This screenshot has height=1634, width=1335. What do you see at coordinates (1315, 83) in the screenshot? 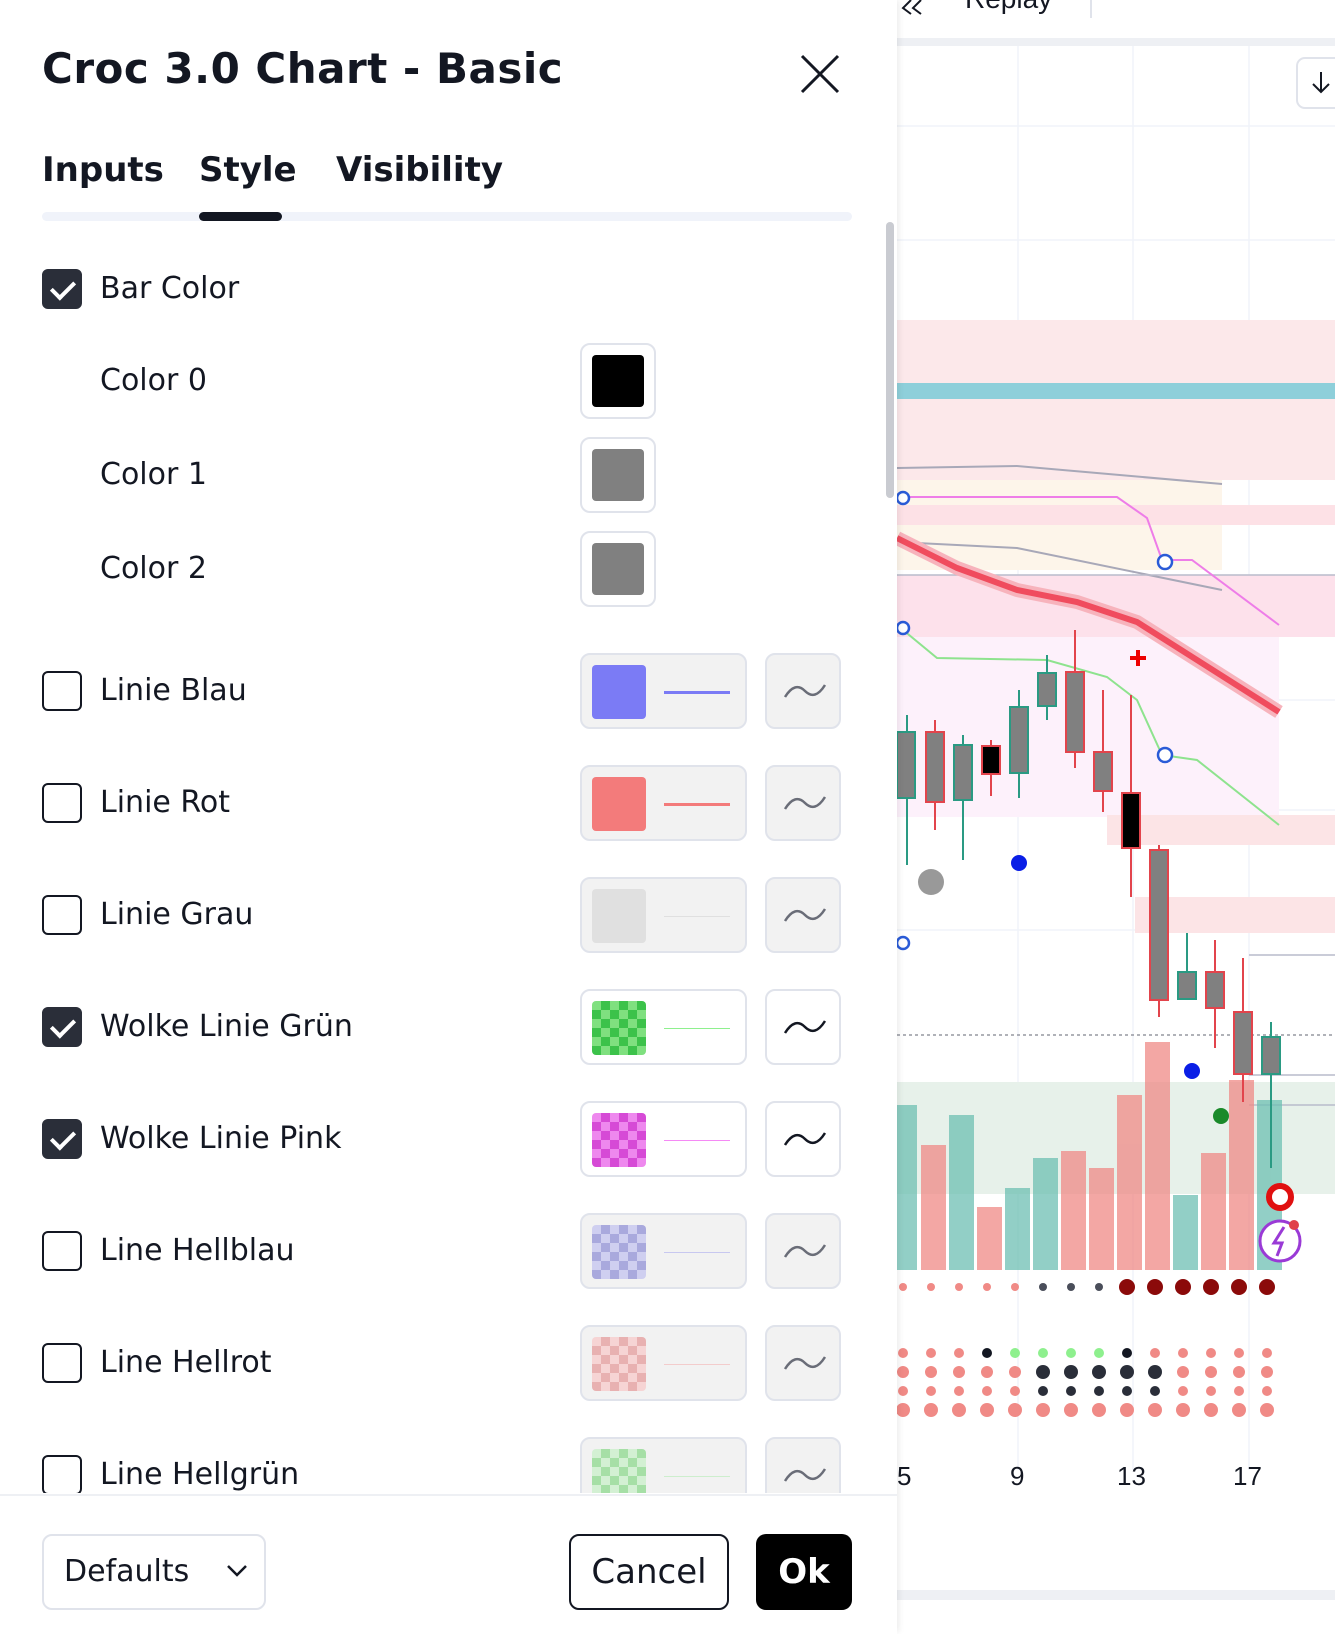
I see `scroll-down-button` at bounding box center [1315, 83].